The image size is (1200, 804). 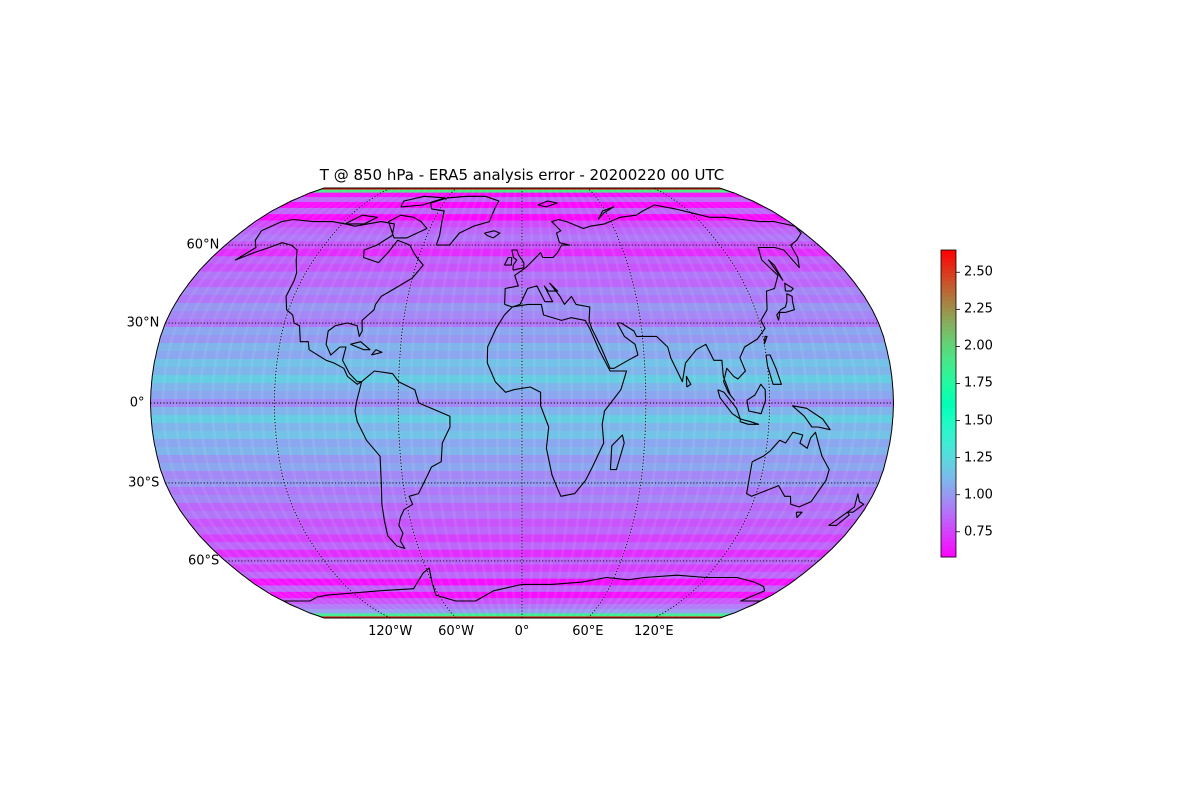 What do you see at coordinates (978, 421) in the screenshot?
I see `colorbar-tick-label: 1.50` at bounding box center [978, 421].